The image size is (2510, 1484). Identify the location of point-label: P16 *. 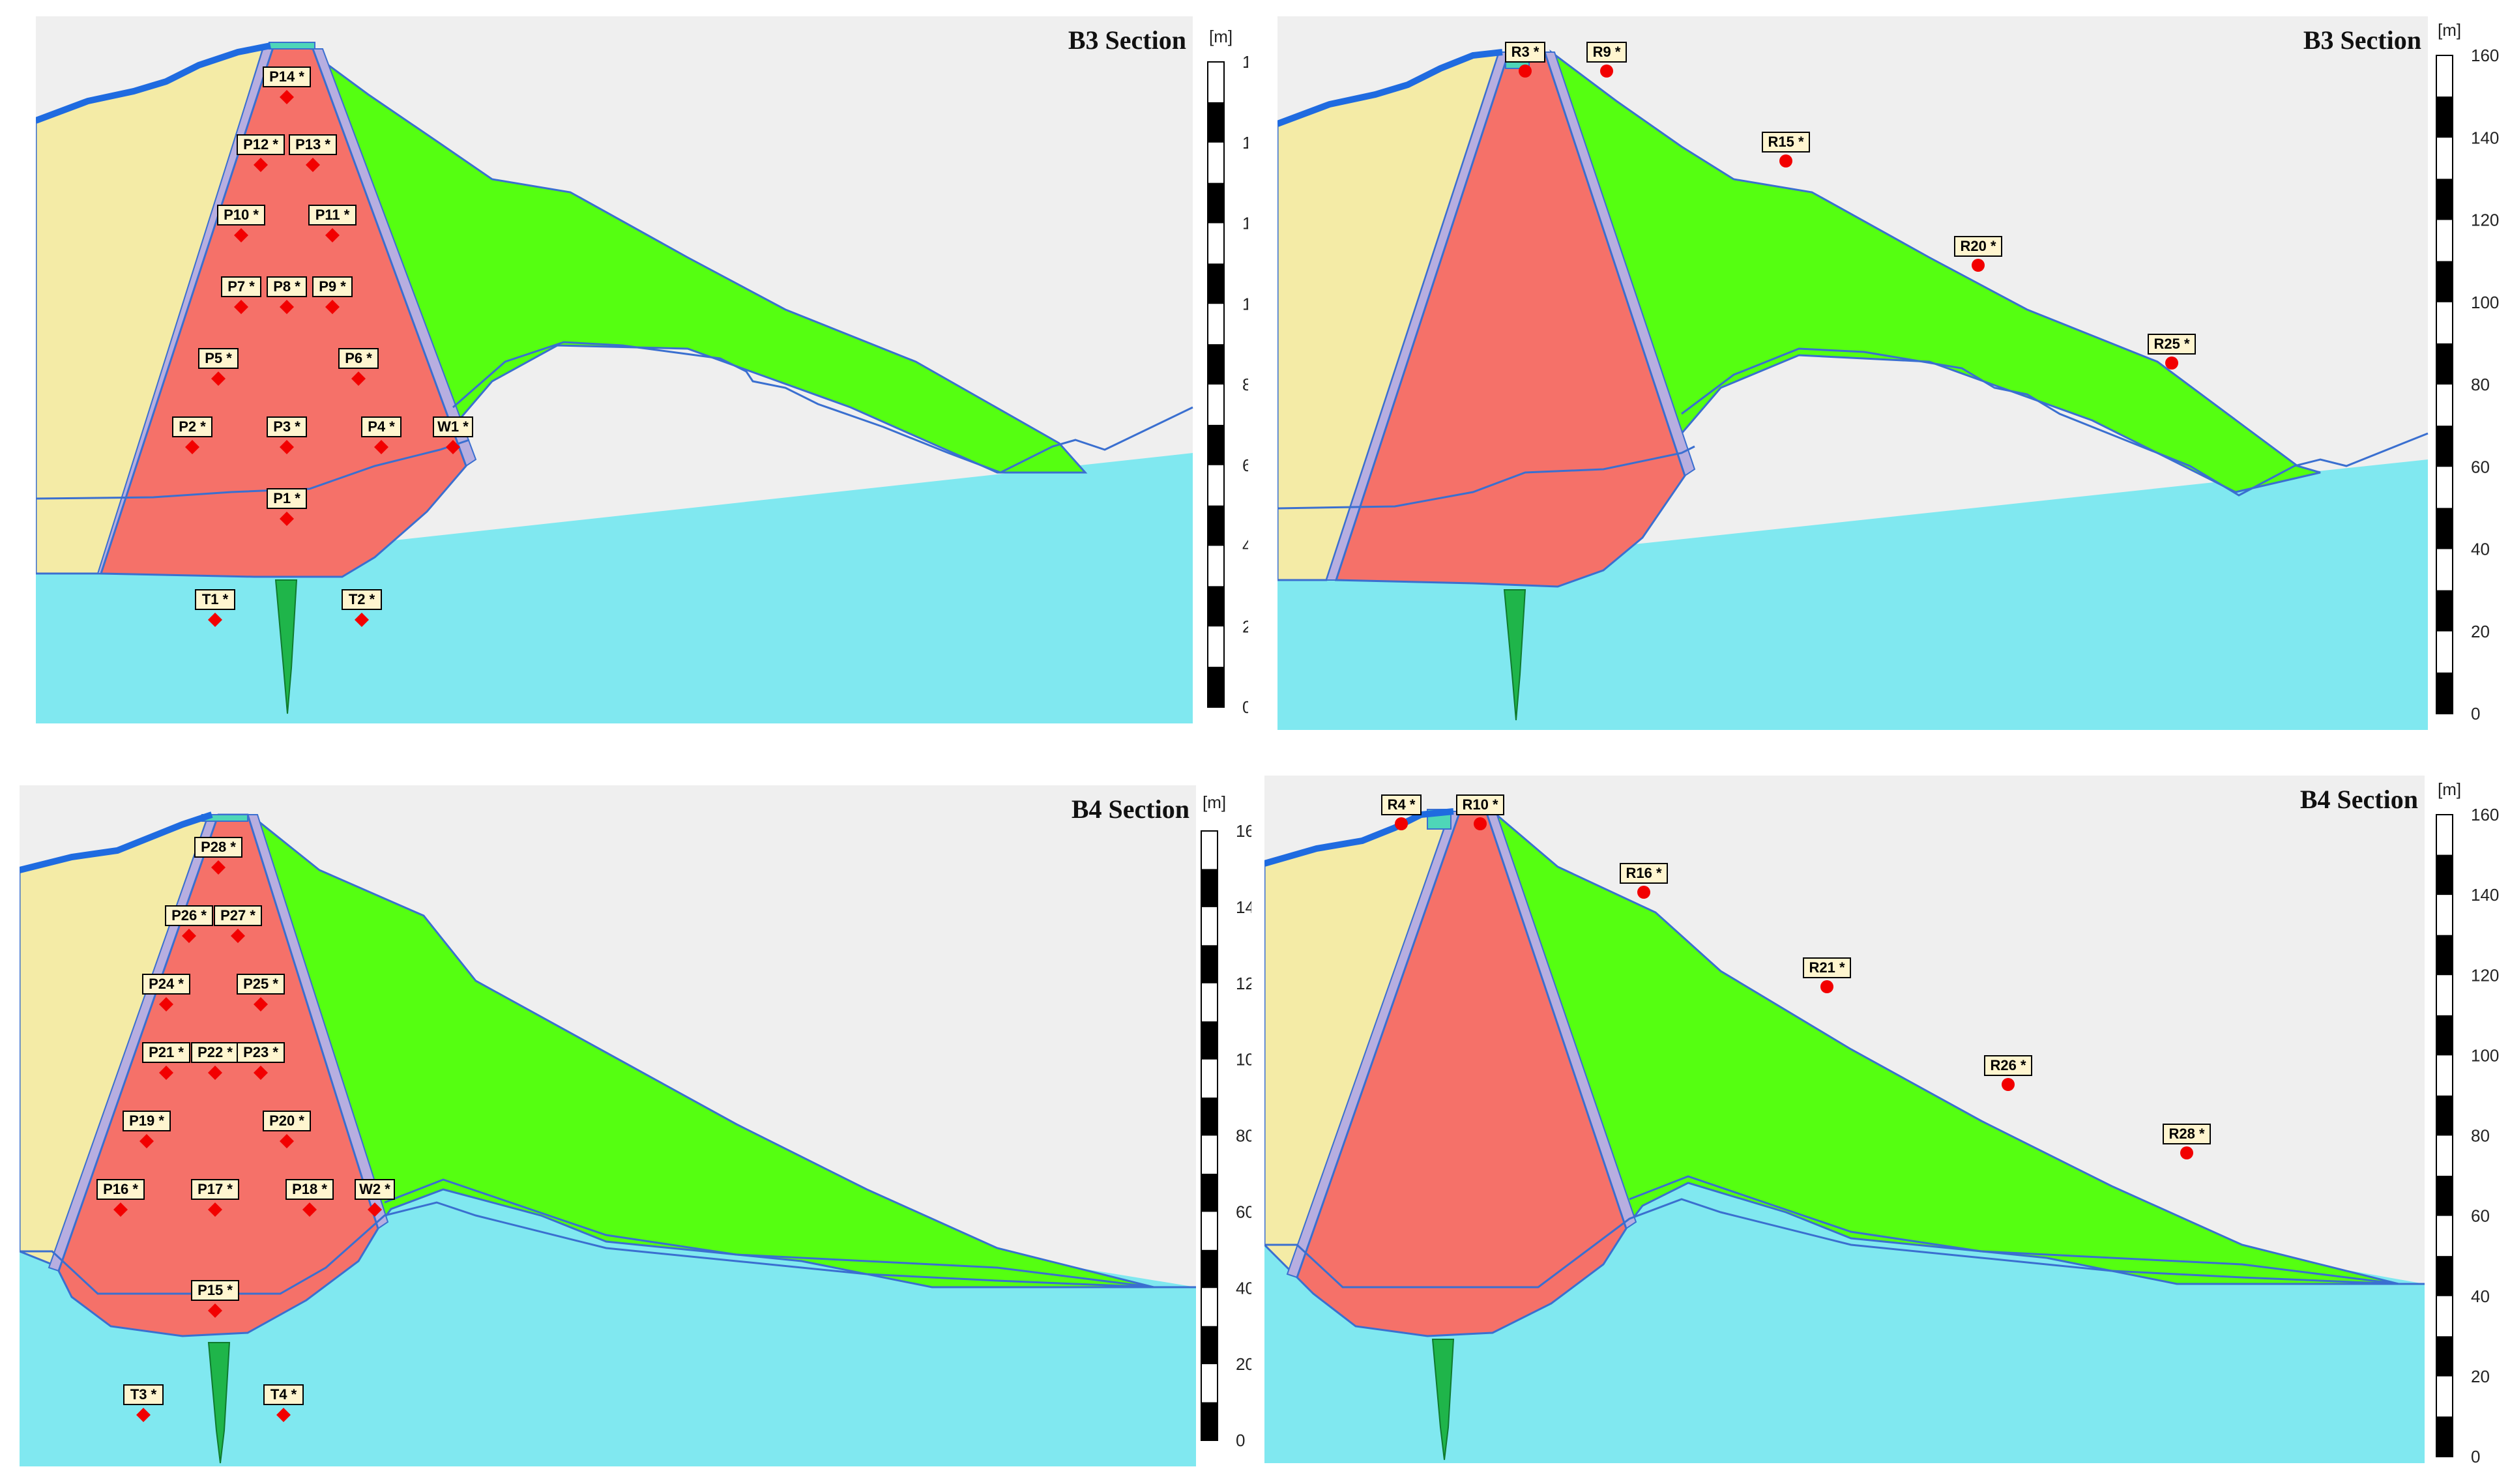
(120, 1189).